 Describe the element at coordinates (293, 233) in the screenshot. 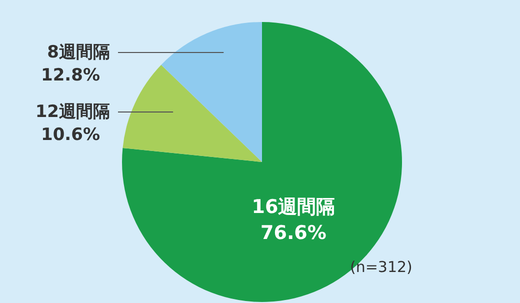

I see `data-label: 76.6%` at that location.